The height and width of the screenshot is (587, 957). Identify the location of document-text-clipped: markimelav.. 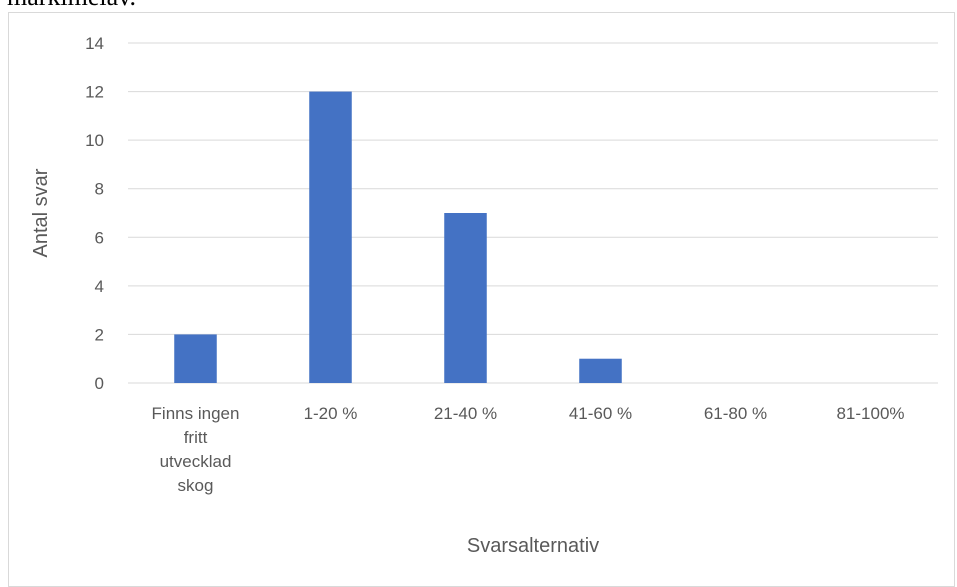
(71, 6).